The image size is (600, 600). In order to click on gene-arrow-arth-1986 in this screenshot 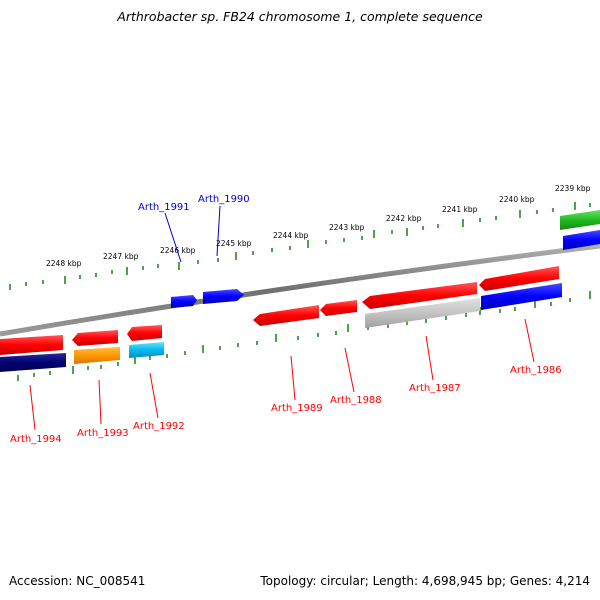, I will do `click(519, 278)`.